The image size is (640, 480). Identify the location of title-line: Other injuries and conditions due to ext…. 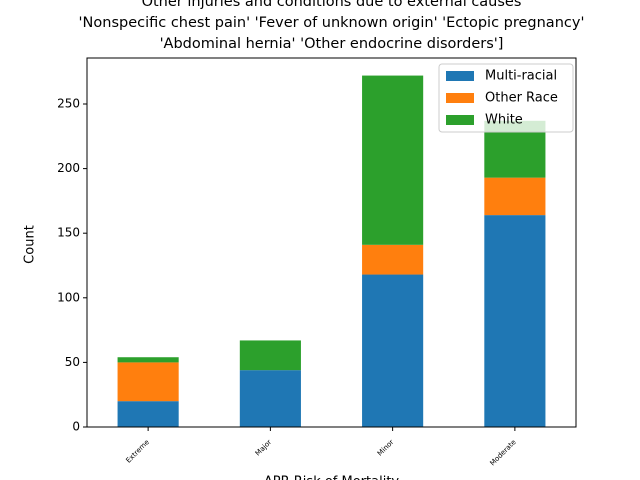
(332, 5).